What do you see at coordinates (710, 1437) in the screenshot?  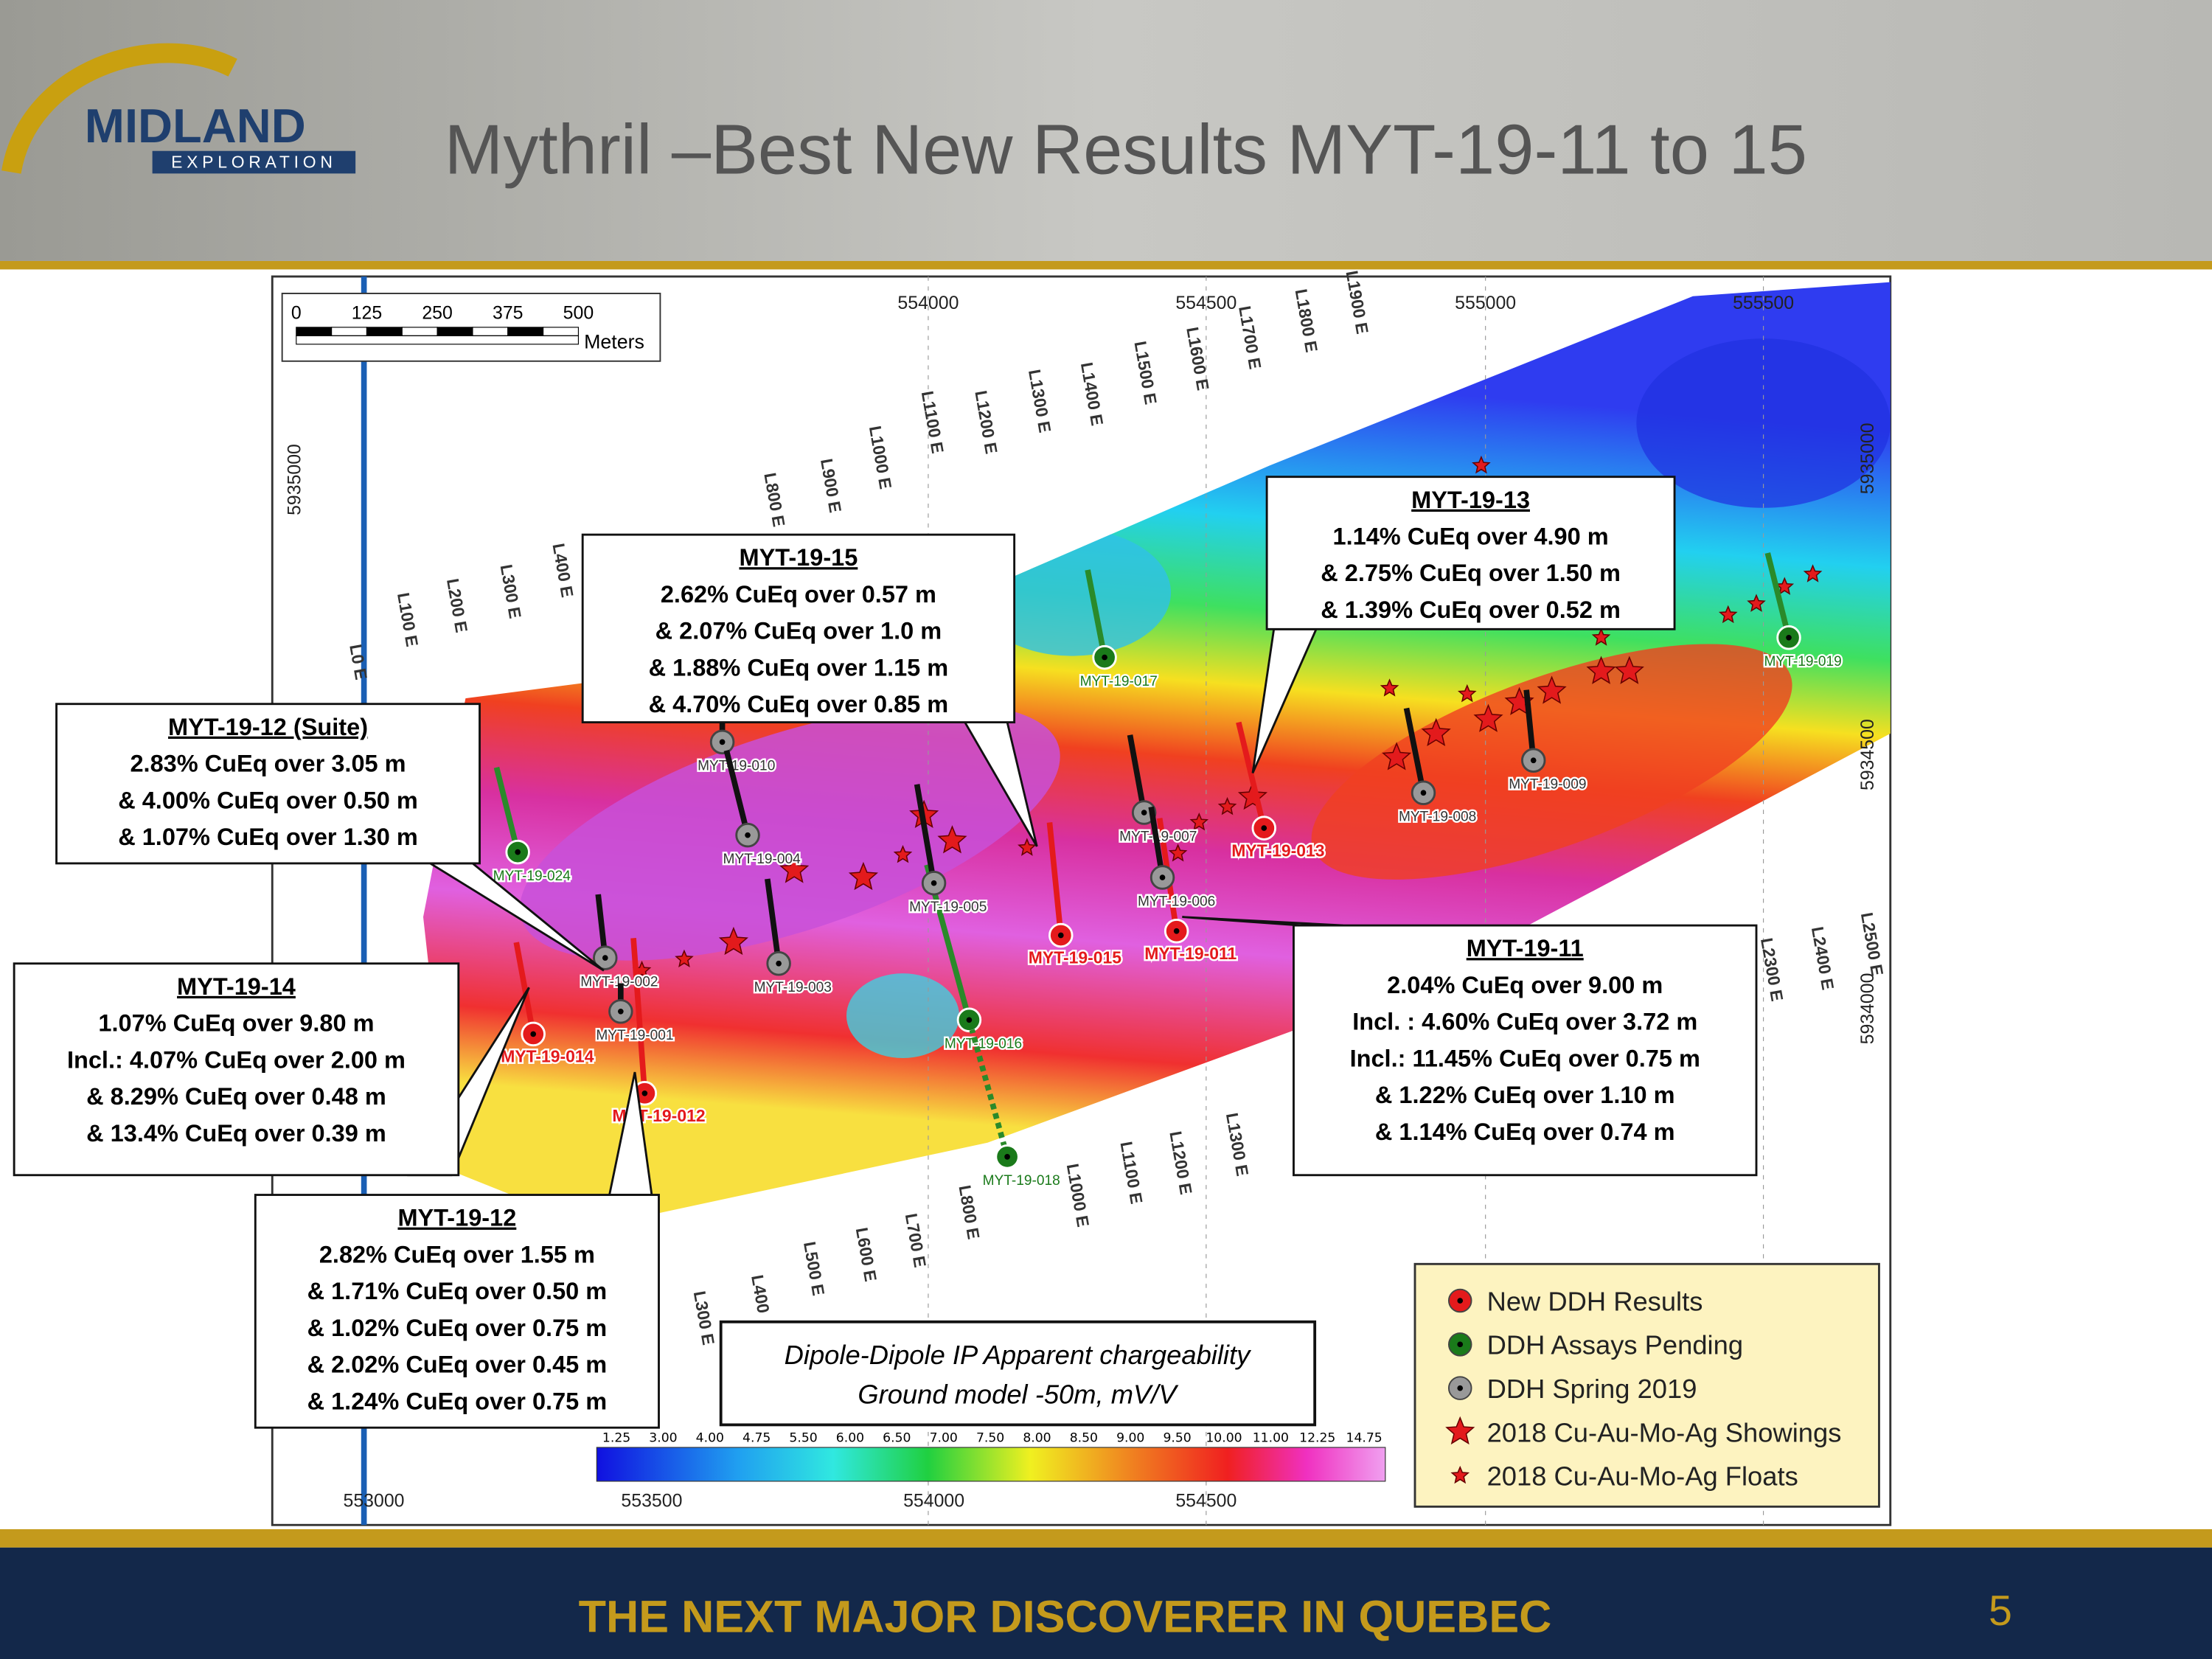 I see `colorbar-label: 4.00` at bounding box center [710, 1437].